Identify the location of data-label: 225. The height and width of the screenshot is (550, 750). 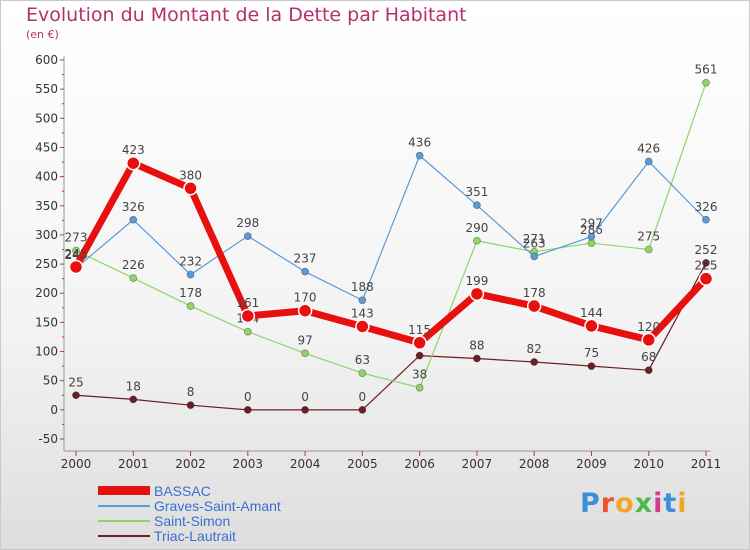
(706, 266).